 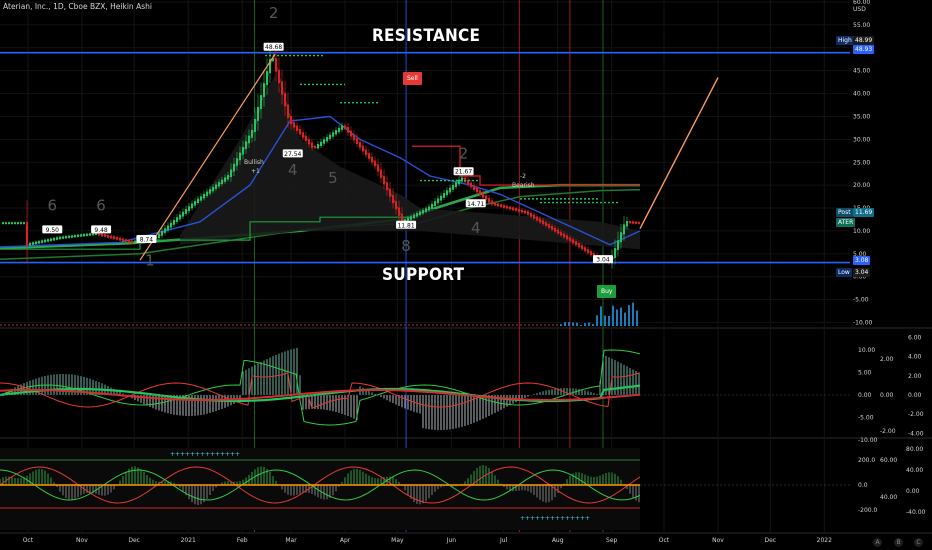 I want to click on bullish-label: Bullish, so click(x=254, y=162).